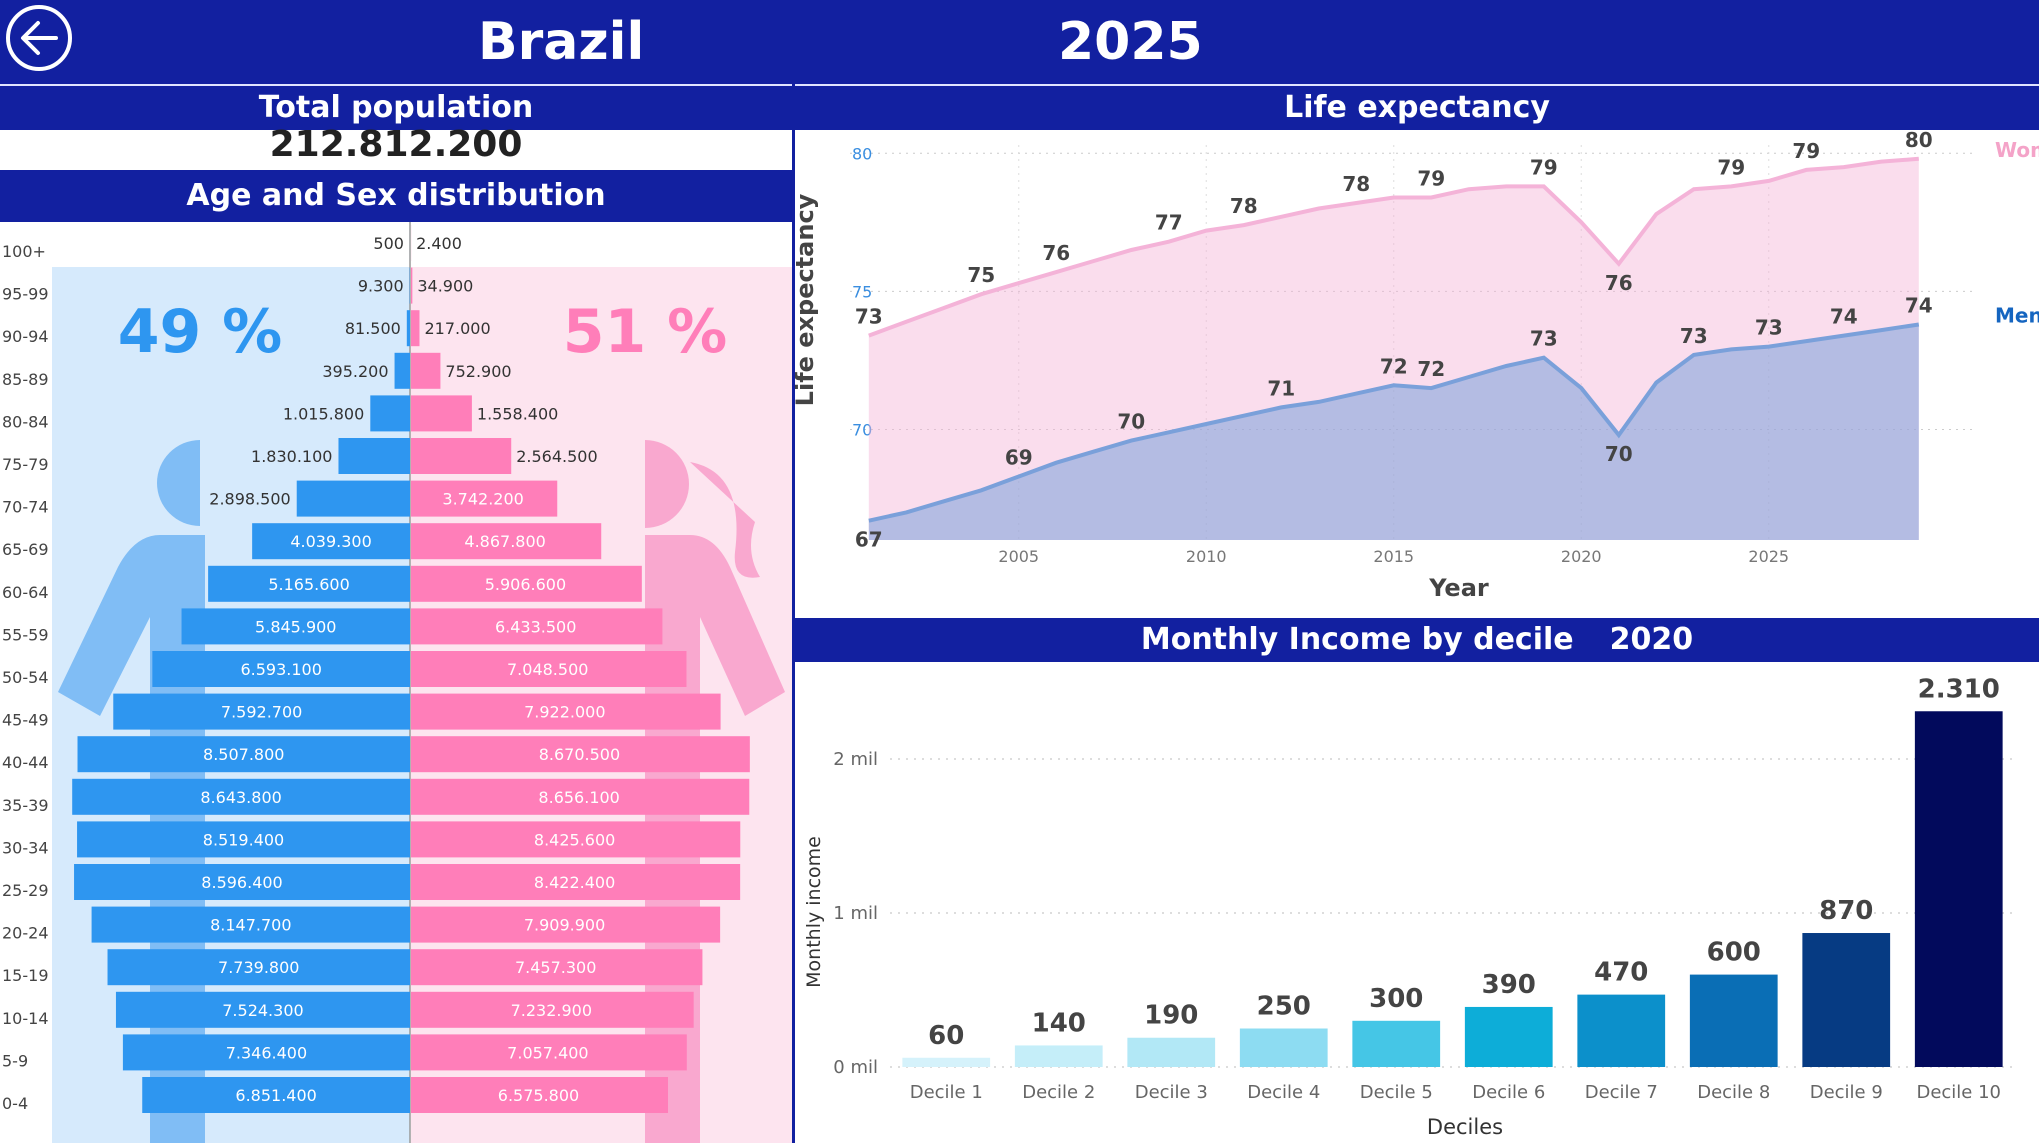 The width and height of the screenshot is (2039, 1143). I want to click on age-group-label: 25-29, so click(25, 890).